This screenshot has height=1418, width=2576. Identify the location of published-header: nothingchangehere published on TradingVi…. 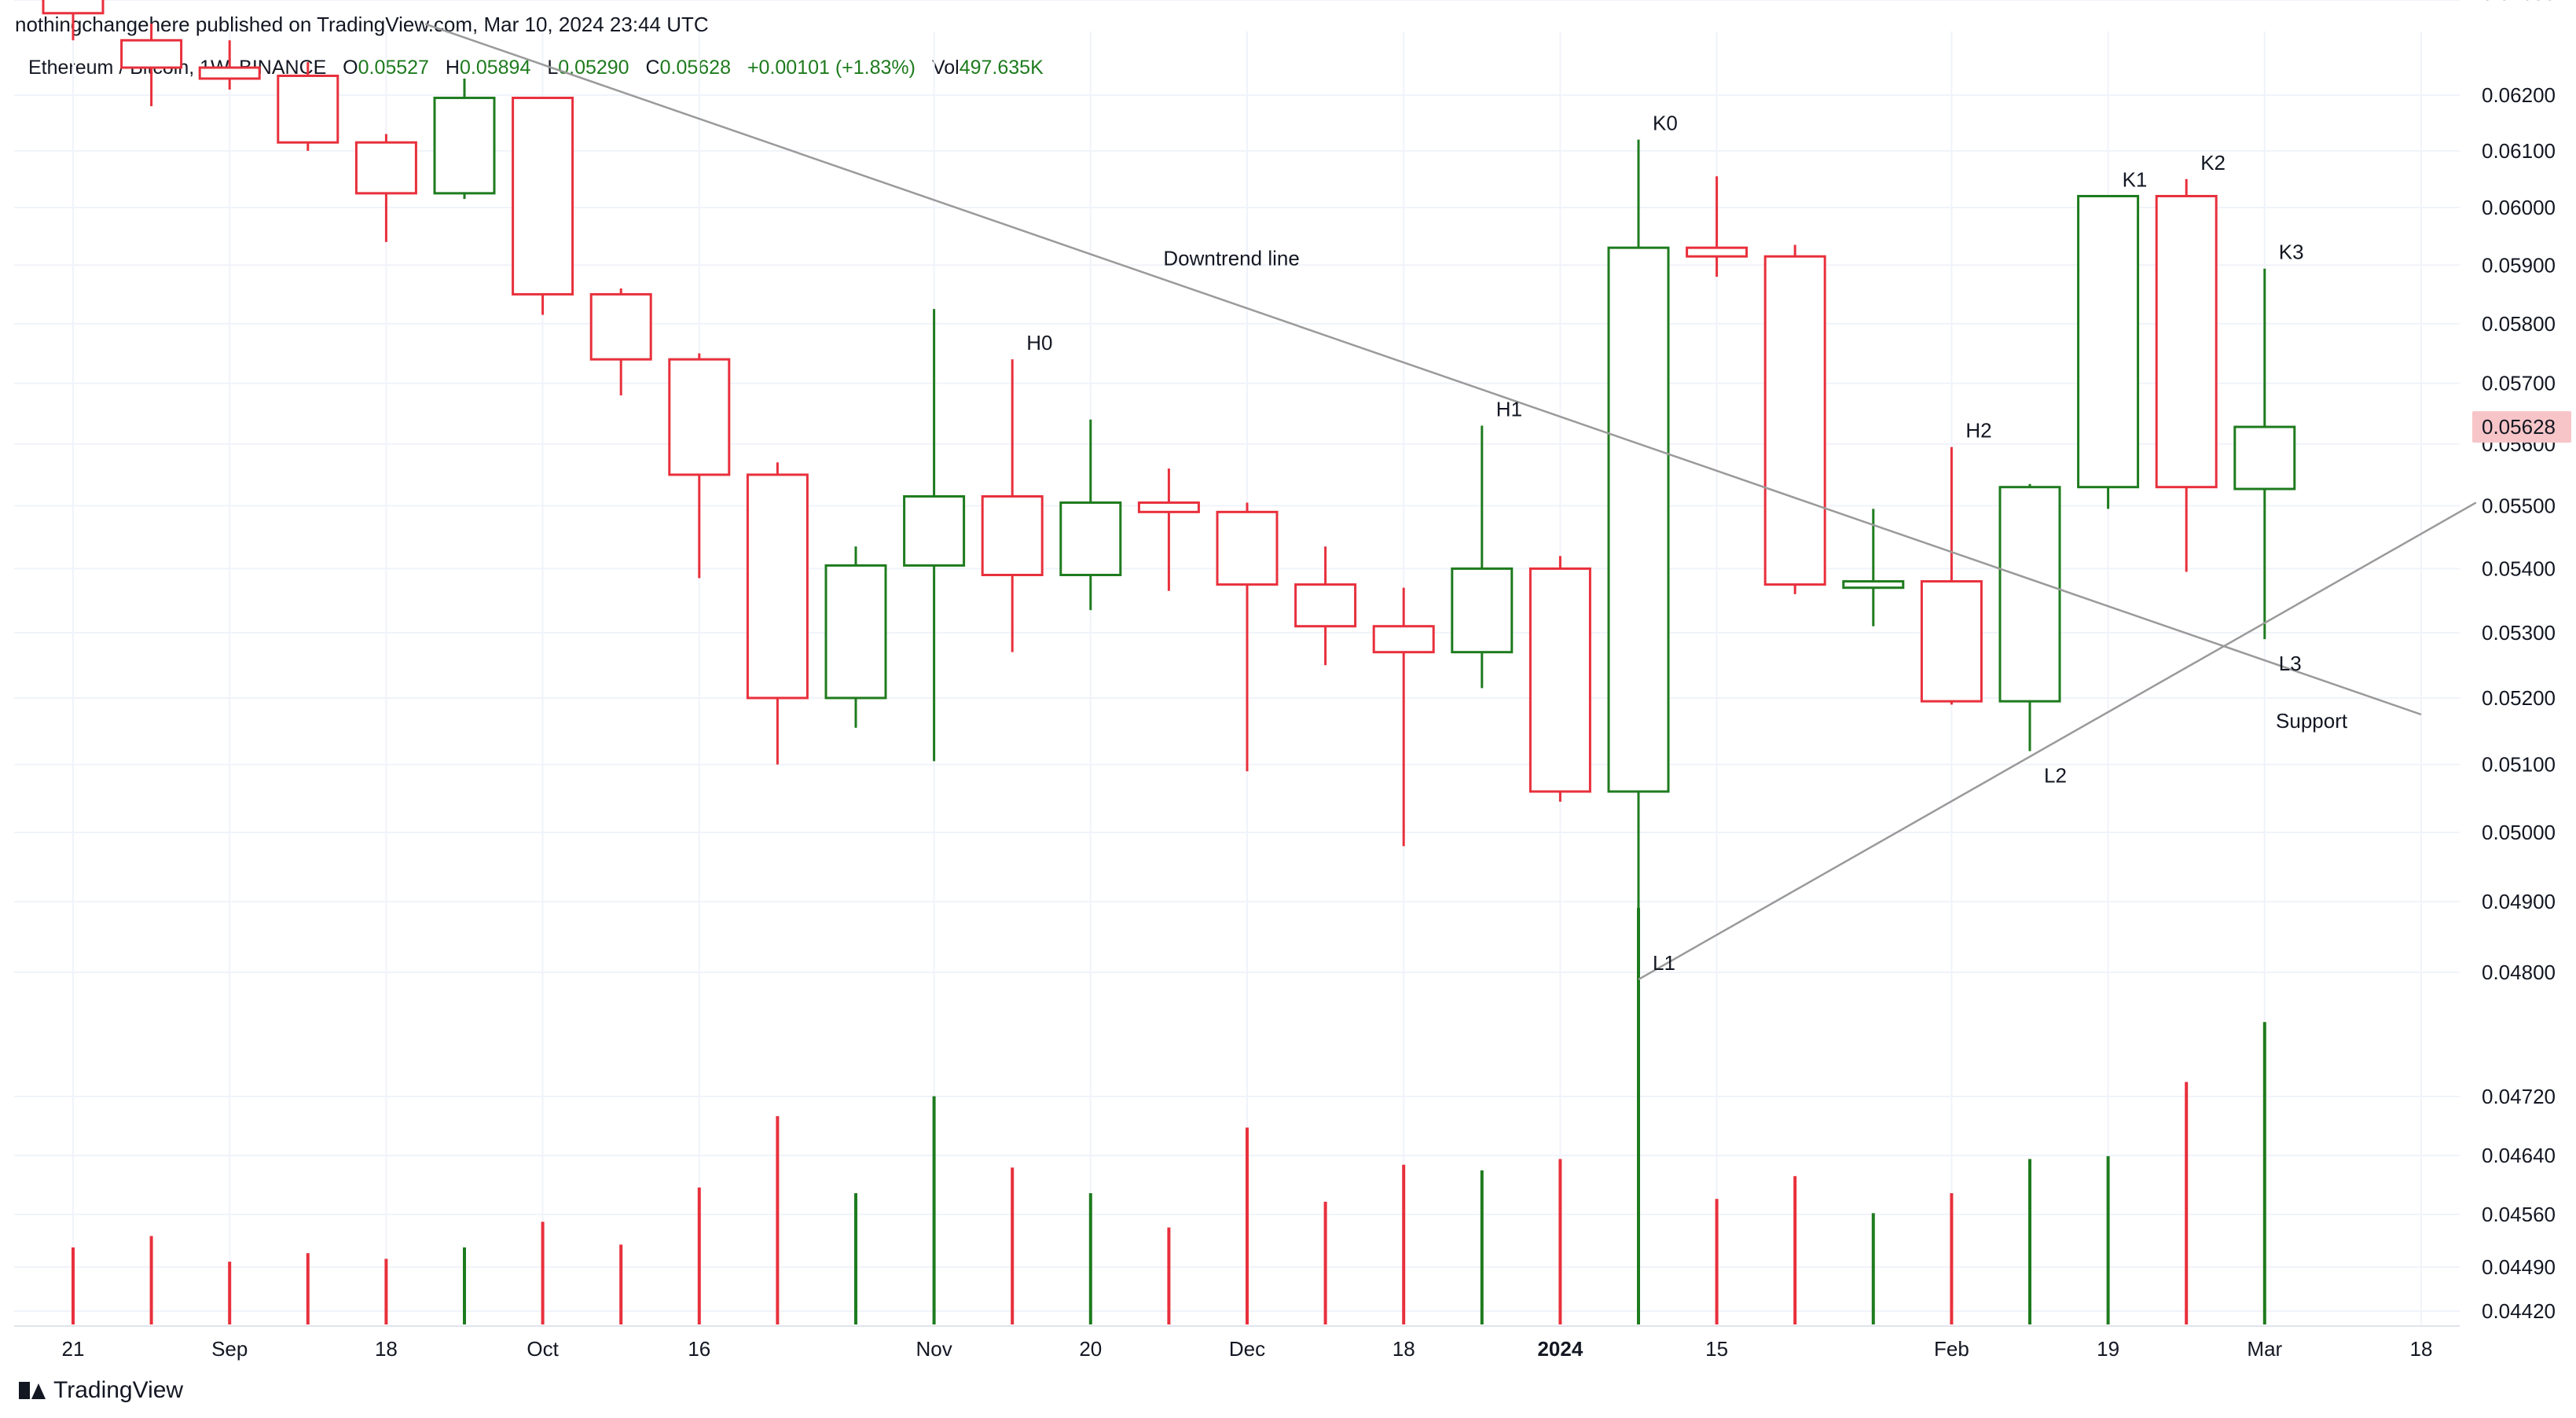
(362, 24).